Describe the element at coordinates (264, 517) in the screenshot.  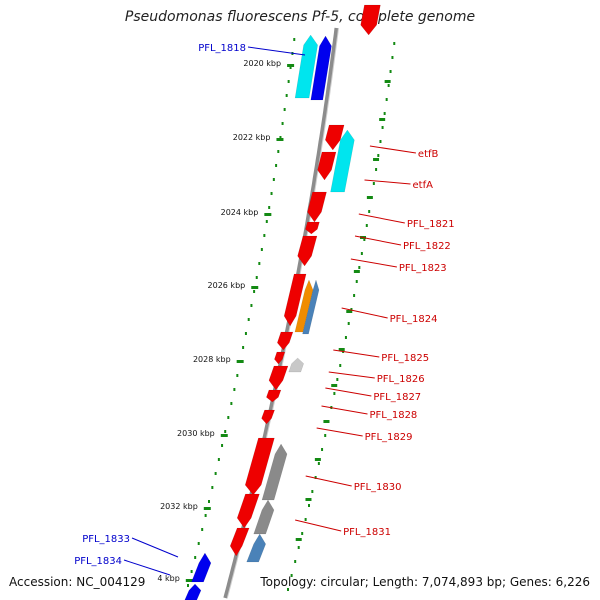
I see `gene-feature-pfl1831-grey` at that location.